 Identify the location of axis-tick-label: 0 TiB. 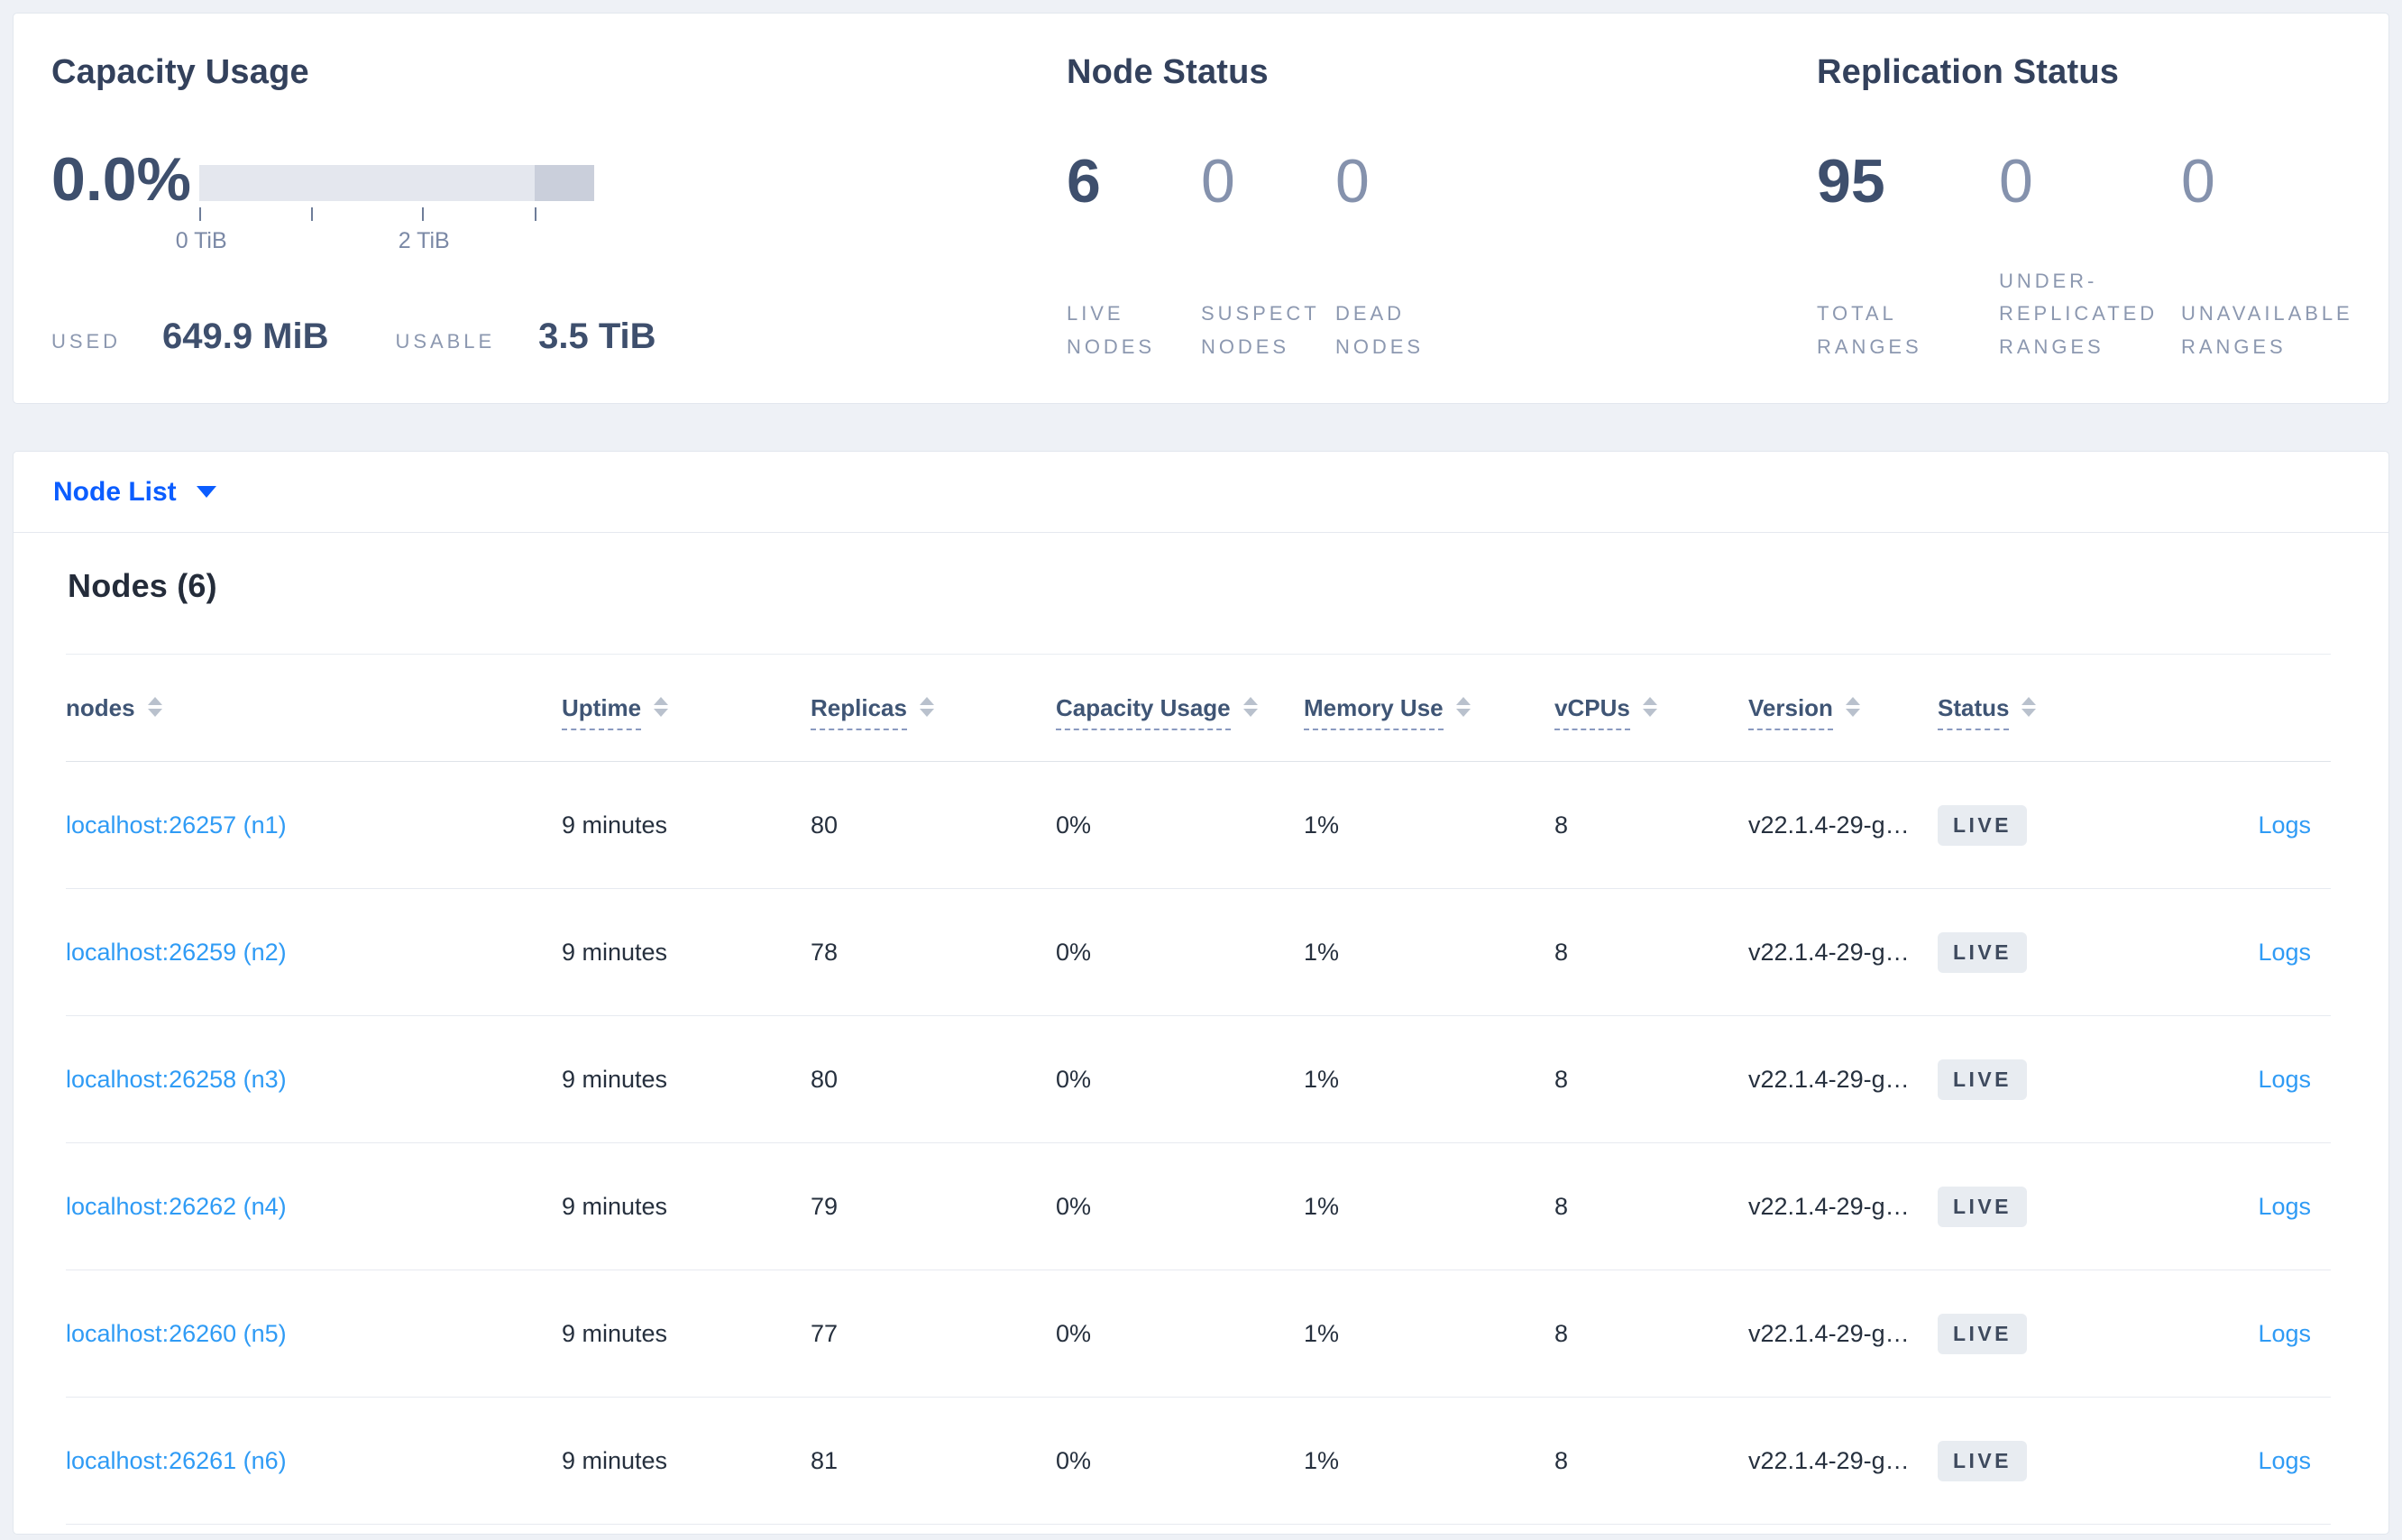
(201, 240).